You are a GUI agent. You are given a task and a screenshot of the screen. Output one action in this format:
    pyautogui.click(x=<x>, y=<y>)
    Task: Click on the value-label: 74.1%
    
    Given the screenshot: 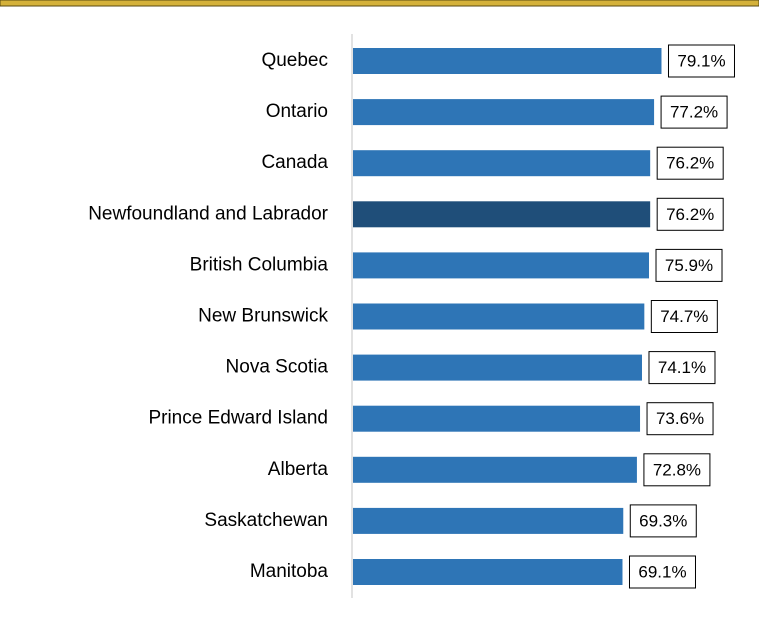 What is the action you would take?
    pyautogui.click(x=682, y=367)
    